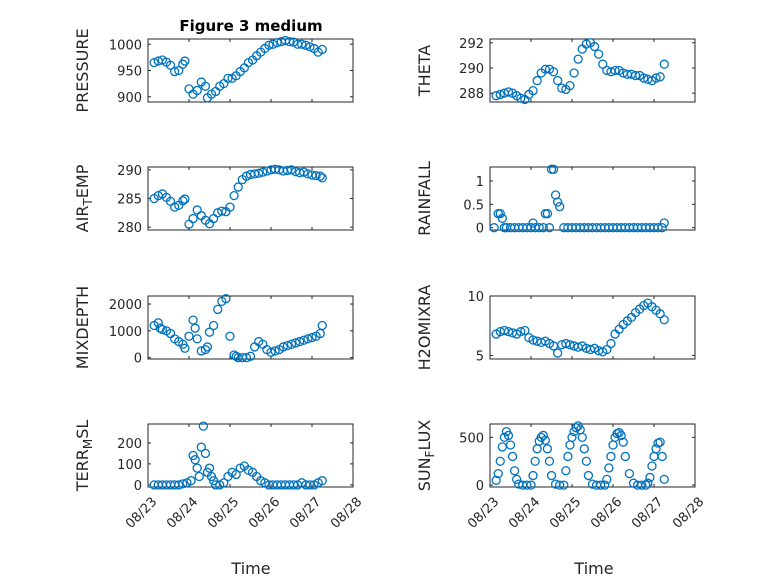 The image size is (778, 583). I want to click on y-axis-label-subscript: T, so click(88, 202).